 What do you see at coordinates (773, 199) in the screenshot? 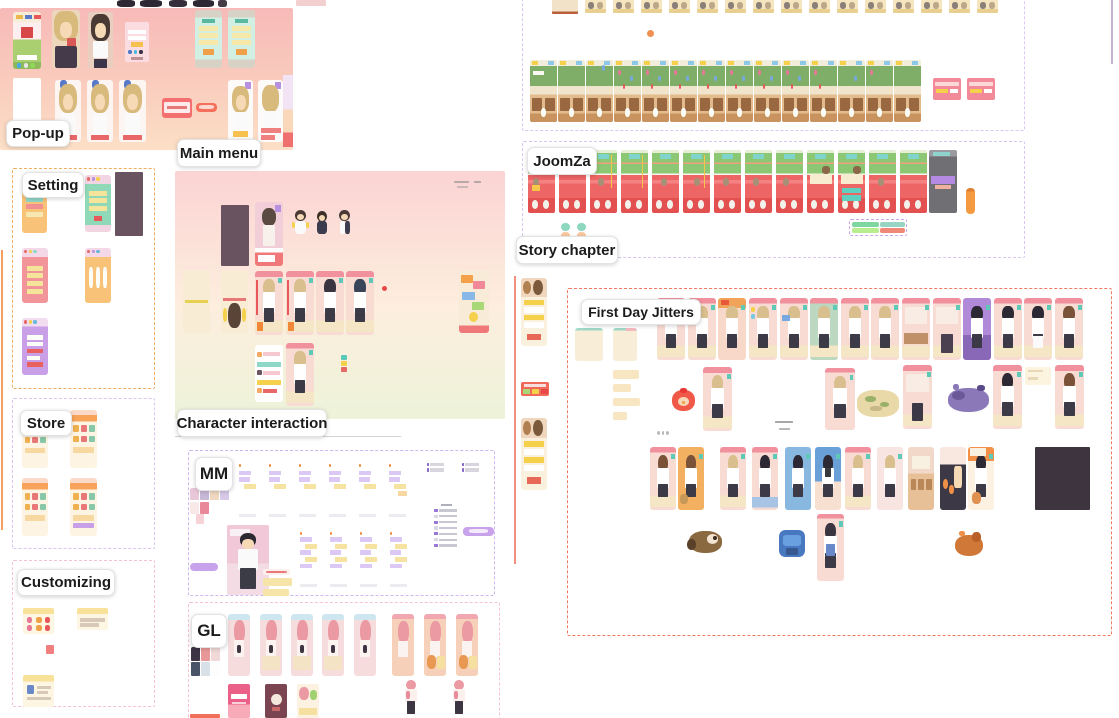
I see `frame-joomza` at bounding box center [773, 199].